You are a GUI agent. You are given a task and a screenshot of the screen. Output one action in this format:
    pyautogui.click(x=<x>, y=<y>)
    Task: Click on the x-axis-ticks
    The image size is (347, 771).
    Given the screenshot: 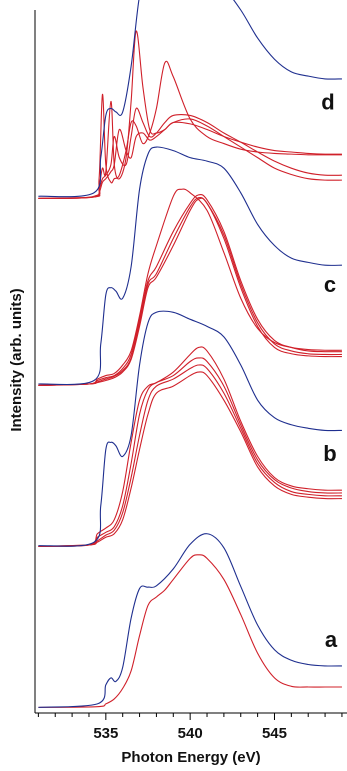 What is the action you would take?
    pyautogui.click(x=190, y=716)
    